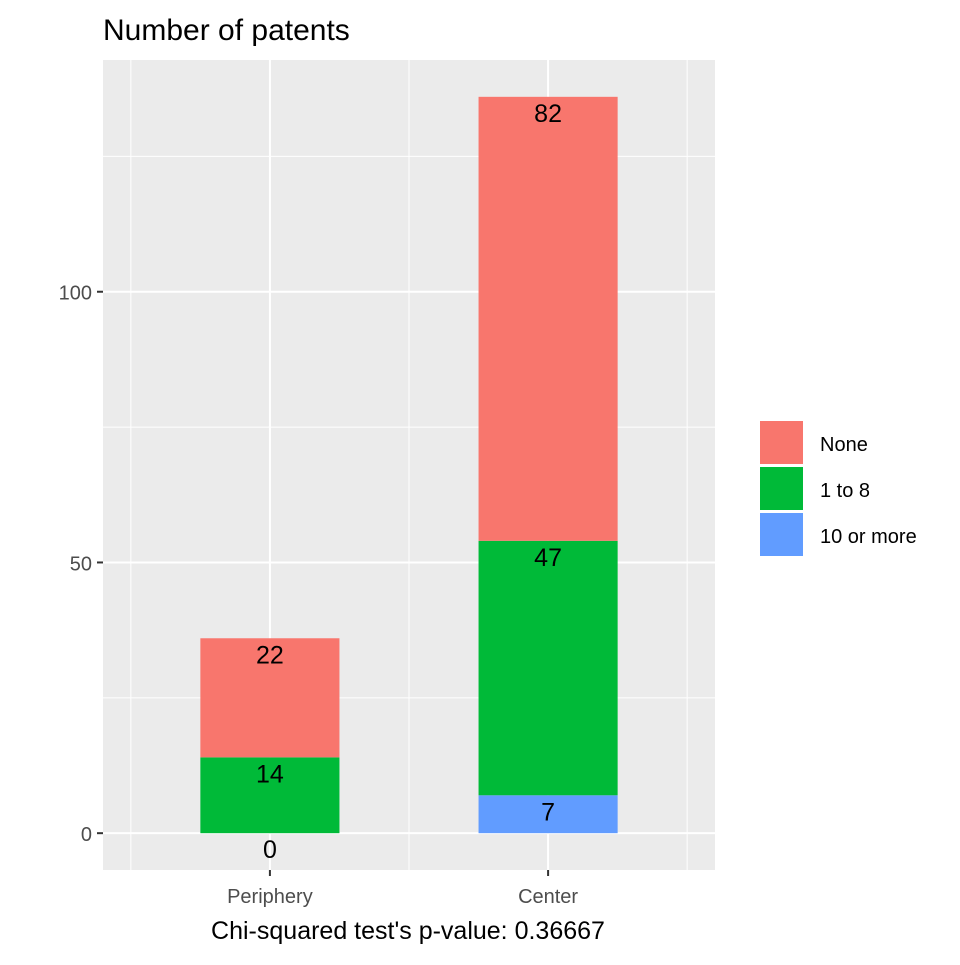  What do you see at coordinates (270, 850) in the screenshot?
I see `bar-value-label: 0` at bounding box center [270, 850].